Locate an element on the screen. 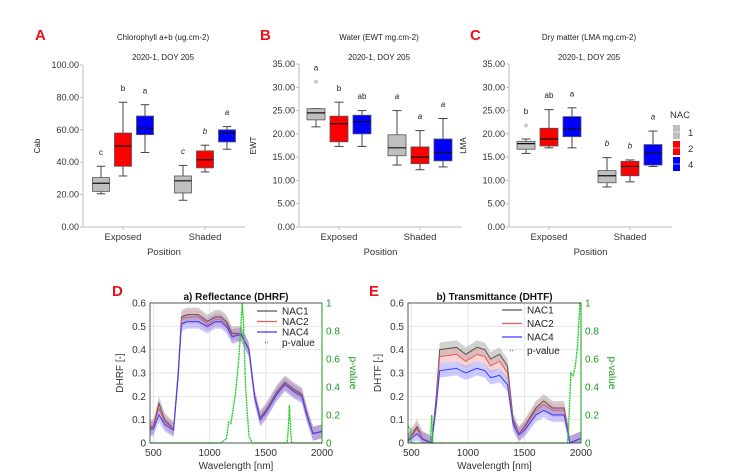  box-nac2-shaded: a is located at coordinates (420, 141).